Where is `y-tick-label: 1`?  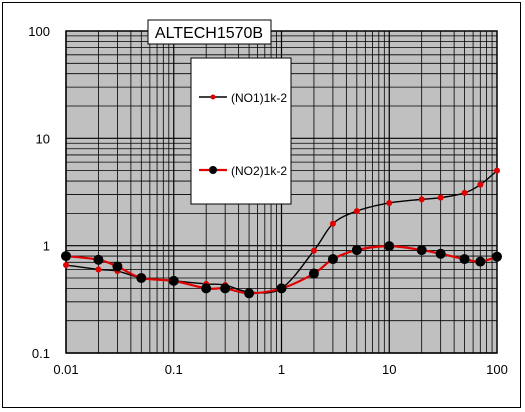
y-tick-label: 1 is located at coordinates (46, 246).